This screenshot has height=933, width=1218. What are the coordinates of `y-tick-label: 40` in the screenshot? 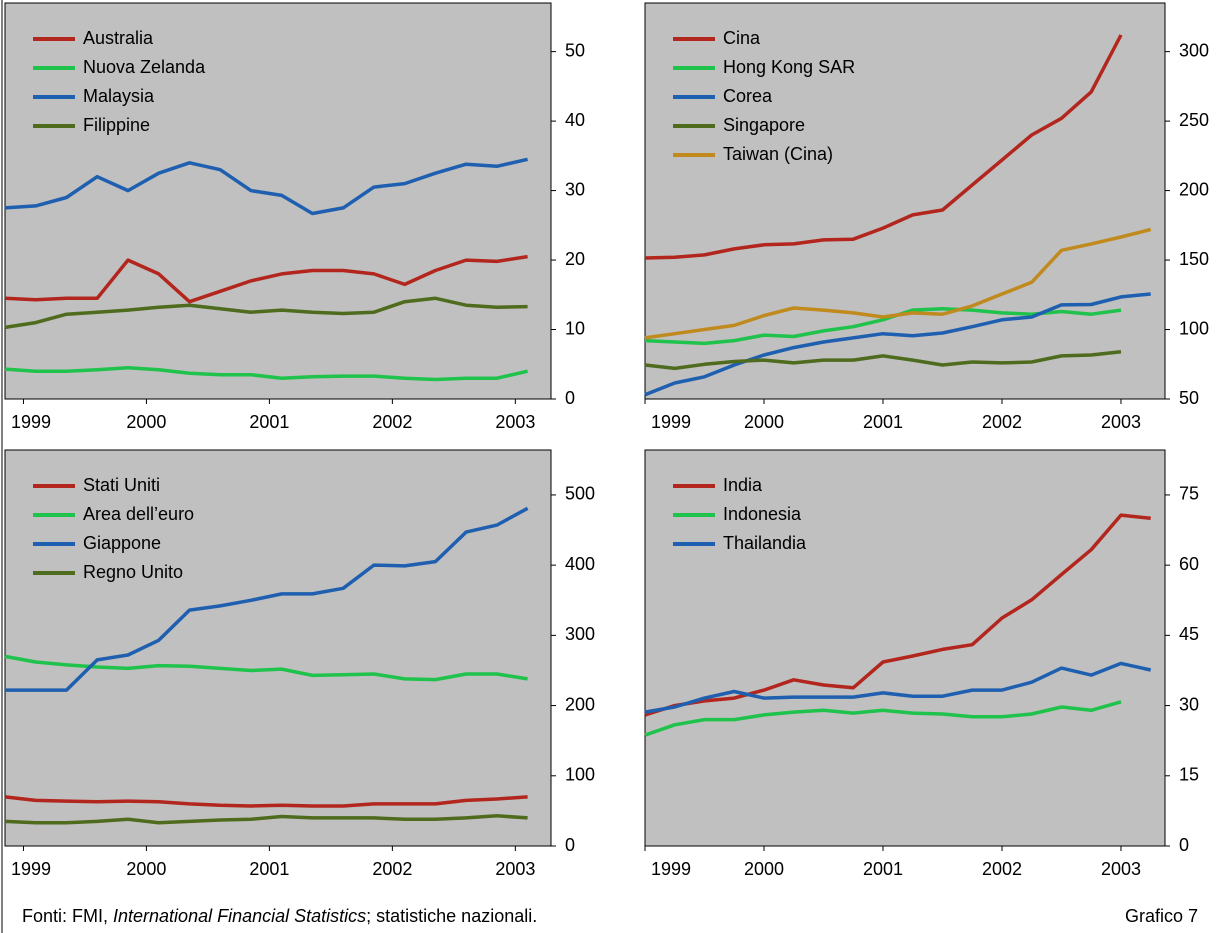 It's located at (575, 120).